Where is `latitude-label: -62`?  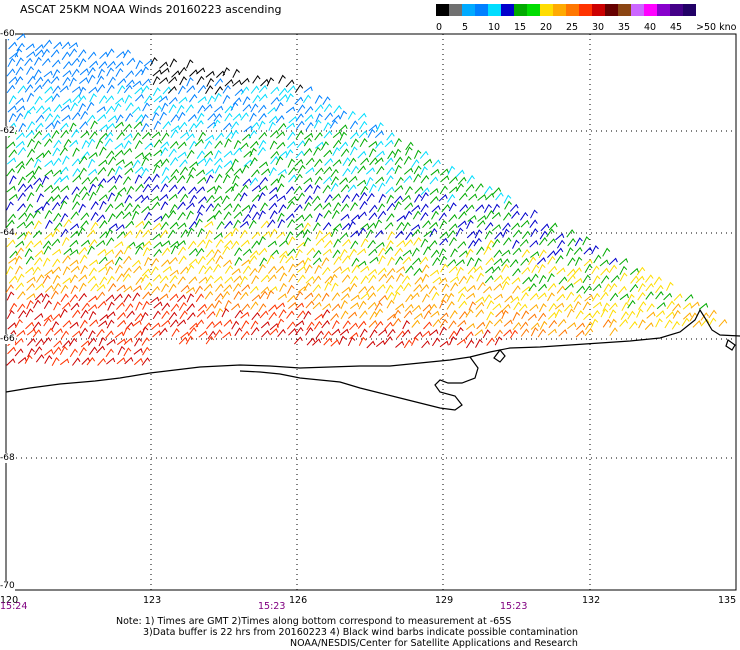
latitude-label: -62 is located at coordinates (7, 131).